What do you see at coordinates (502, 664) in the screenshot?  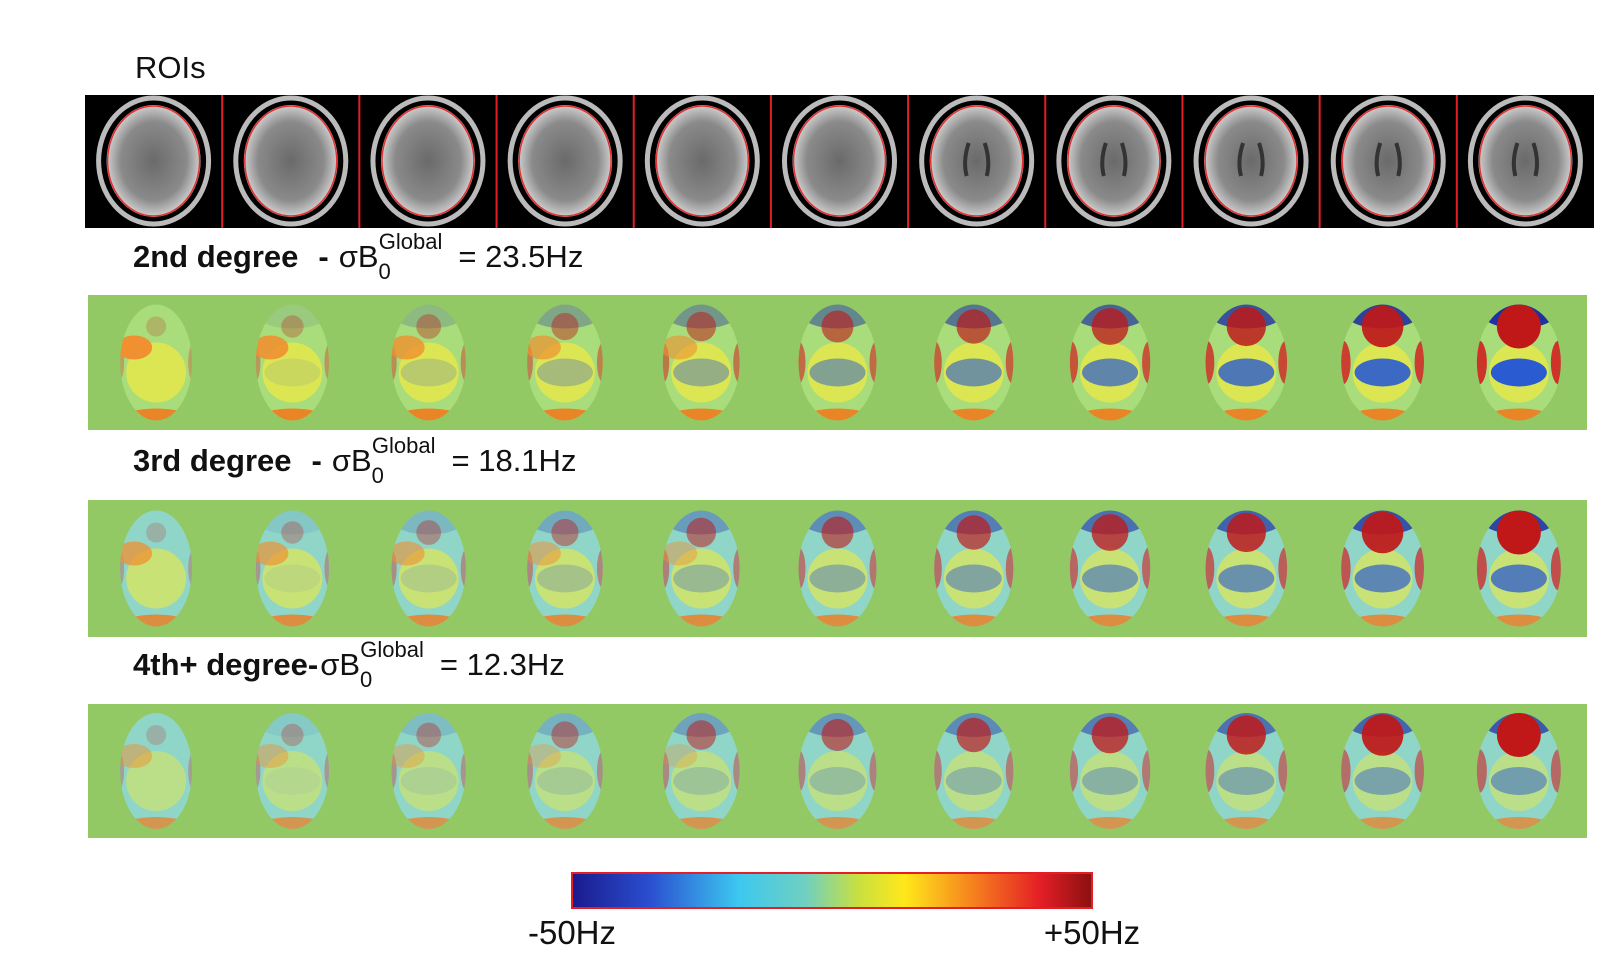 I see `sigma-value: = 12.3Hz` at bounding box center [502, 664].